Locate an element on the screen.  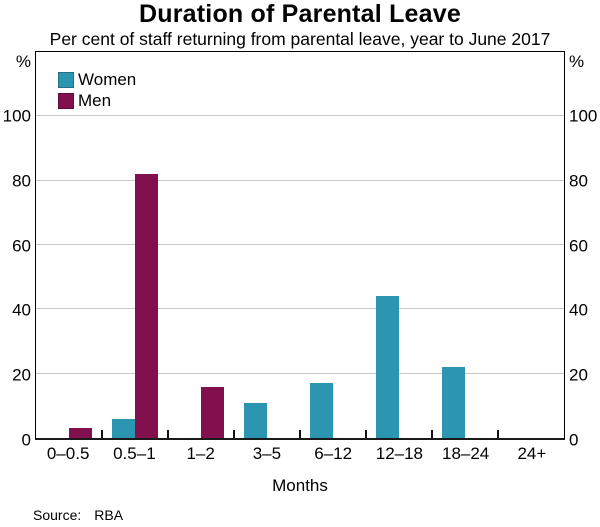
source-label: Source: is located at coordinates (57, 515).